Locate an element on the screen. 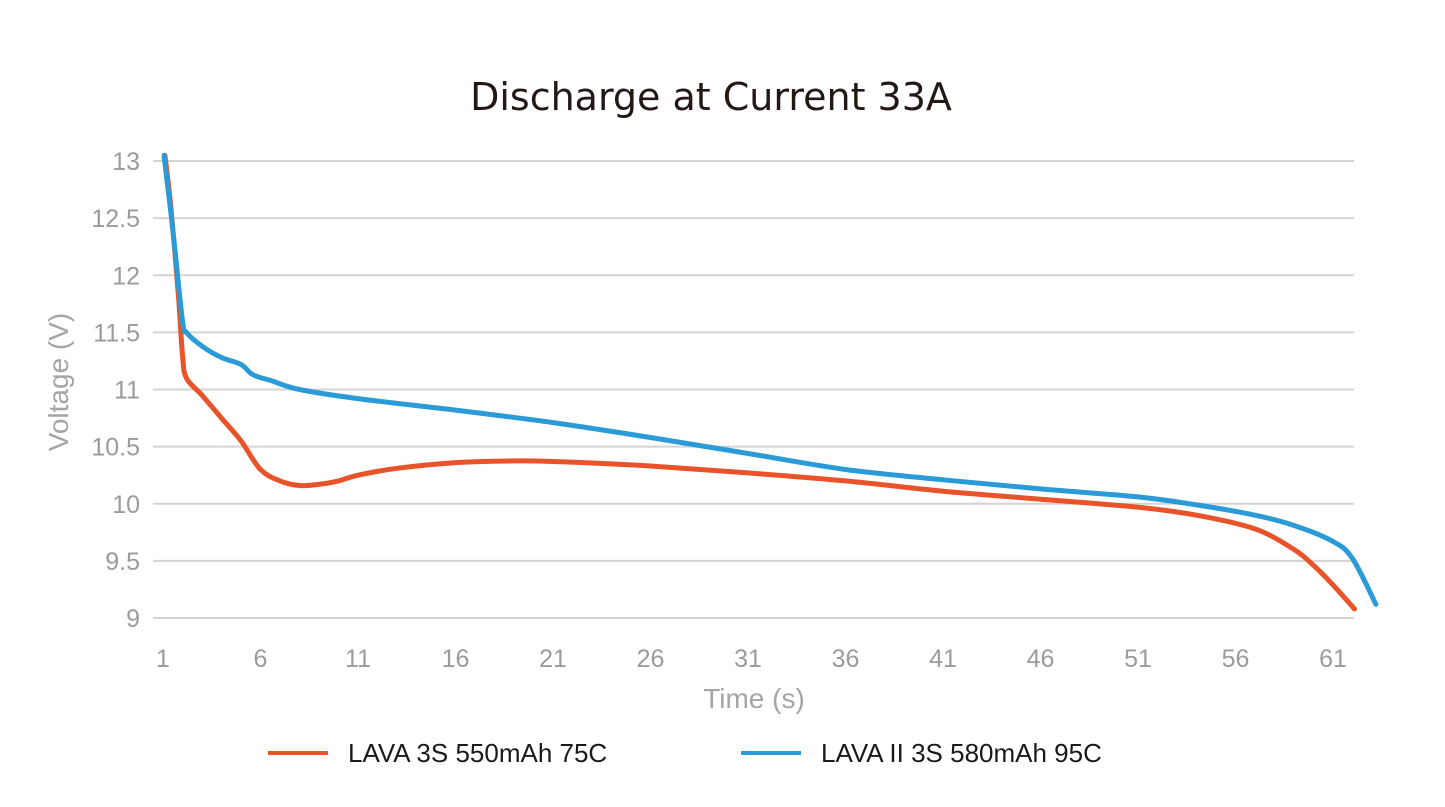 This screenshot has height=807, width=1445. y-tick-label: 11 is located at coordinates (127, 391).